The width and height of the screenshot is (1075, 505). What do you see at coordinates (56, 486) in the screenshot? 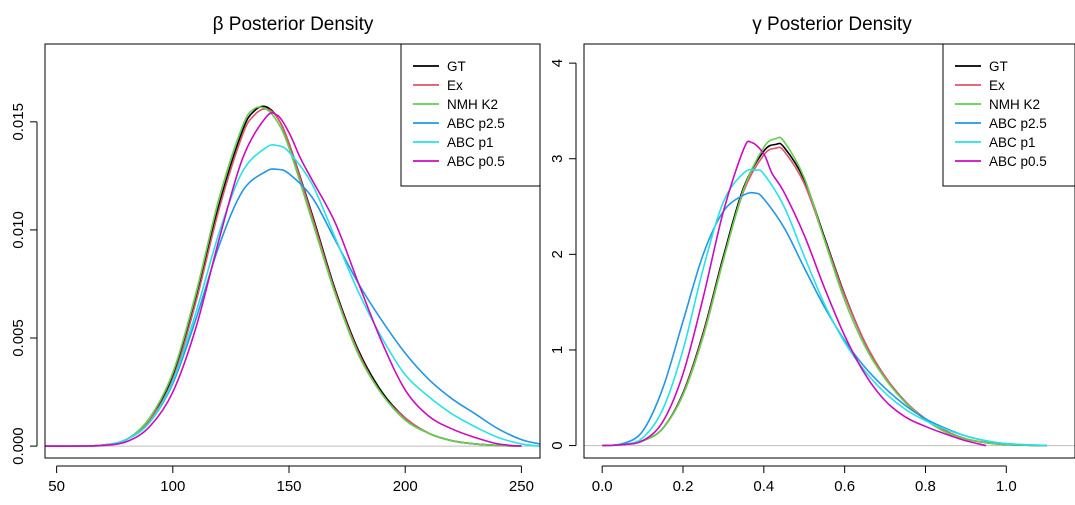
I see `x-tick-label: 50` at bounding box center [56, 486].